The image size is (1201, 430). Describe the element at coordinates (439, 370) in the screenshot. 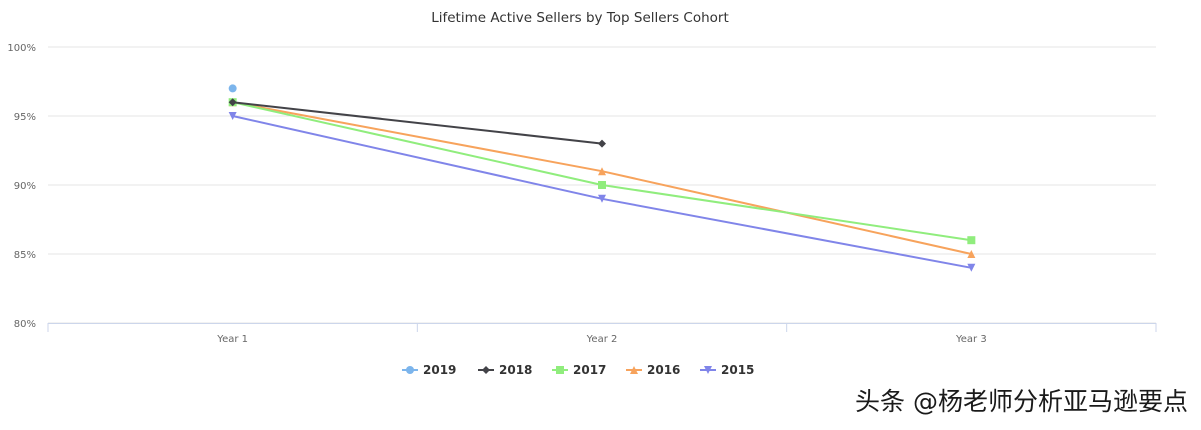

I see `legend-label: 2019` at that location.